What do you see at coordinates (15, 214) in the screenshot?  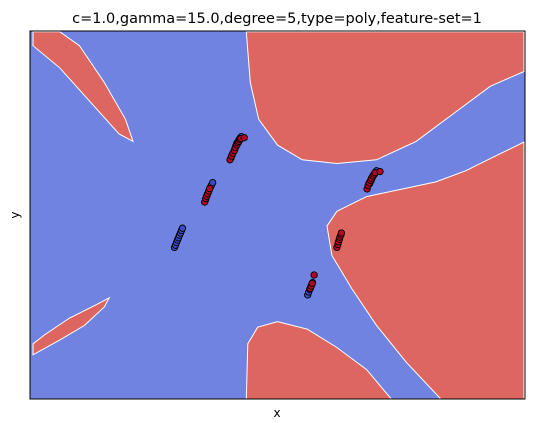 I see `y-axis-label: y` at bounding box center [15, 214].